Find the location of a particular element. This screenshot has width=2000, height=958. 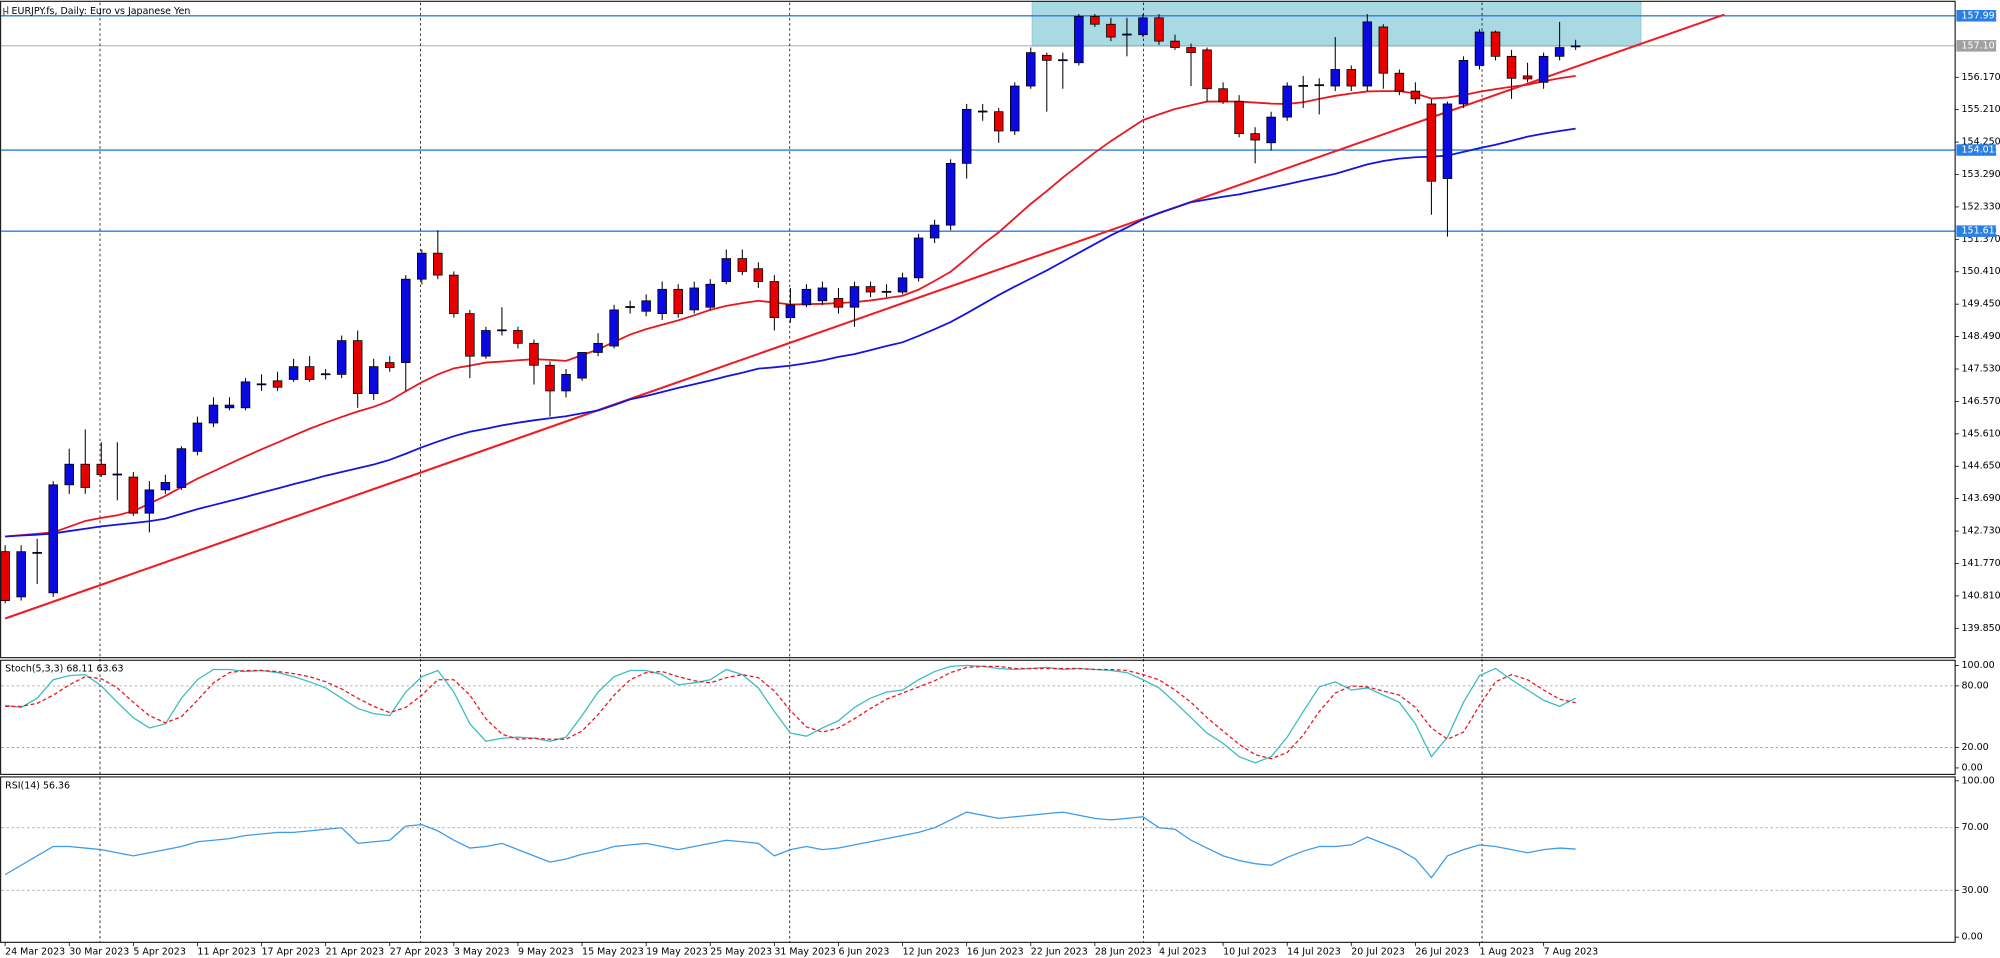

y-tick-label: 154.250 is located at coordinates (1981, 142).